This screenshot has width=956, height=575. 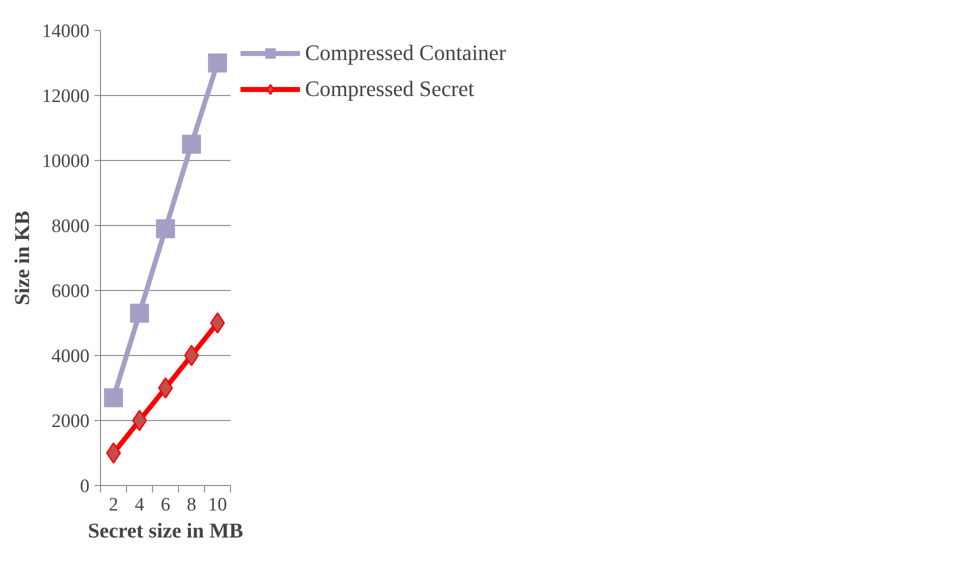 What do you see at coordinates (389, 89) in the screenshot?
I see `legend-label: Compressed Secret` at bounding box center [389, 89].